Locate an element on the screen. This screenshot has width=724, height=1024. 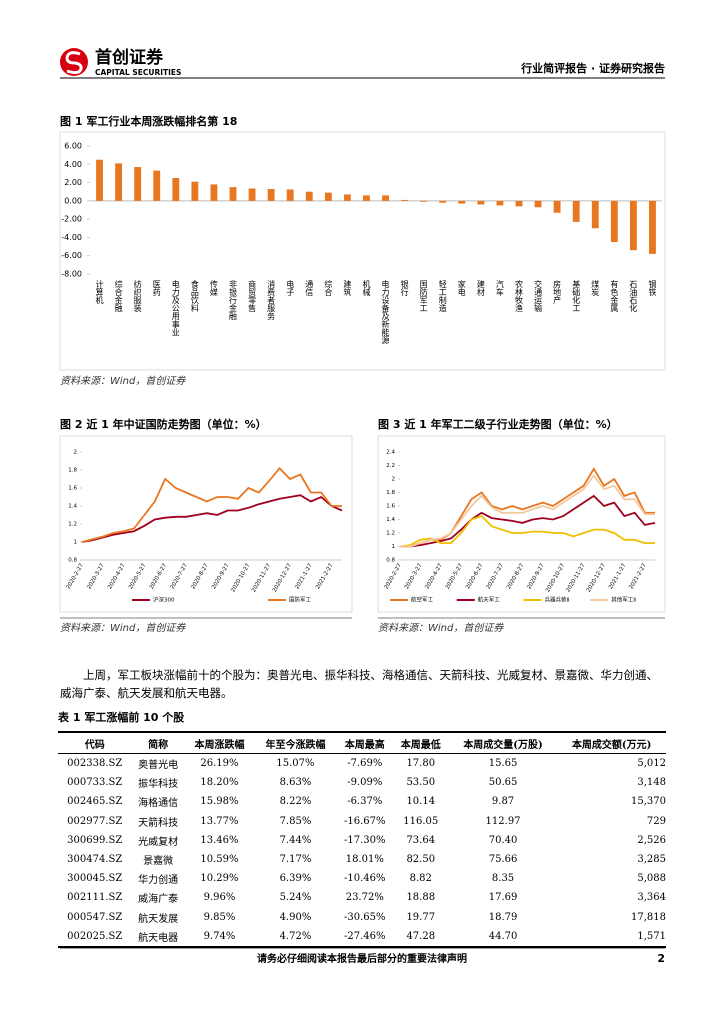
header-cell: 本周最低 is located at coordinates (420, 742).